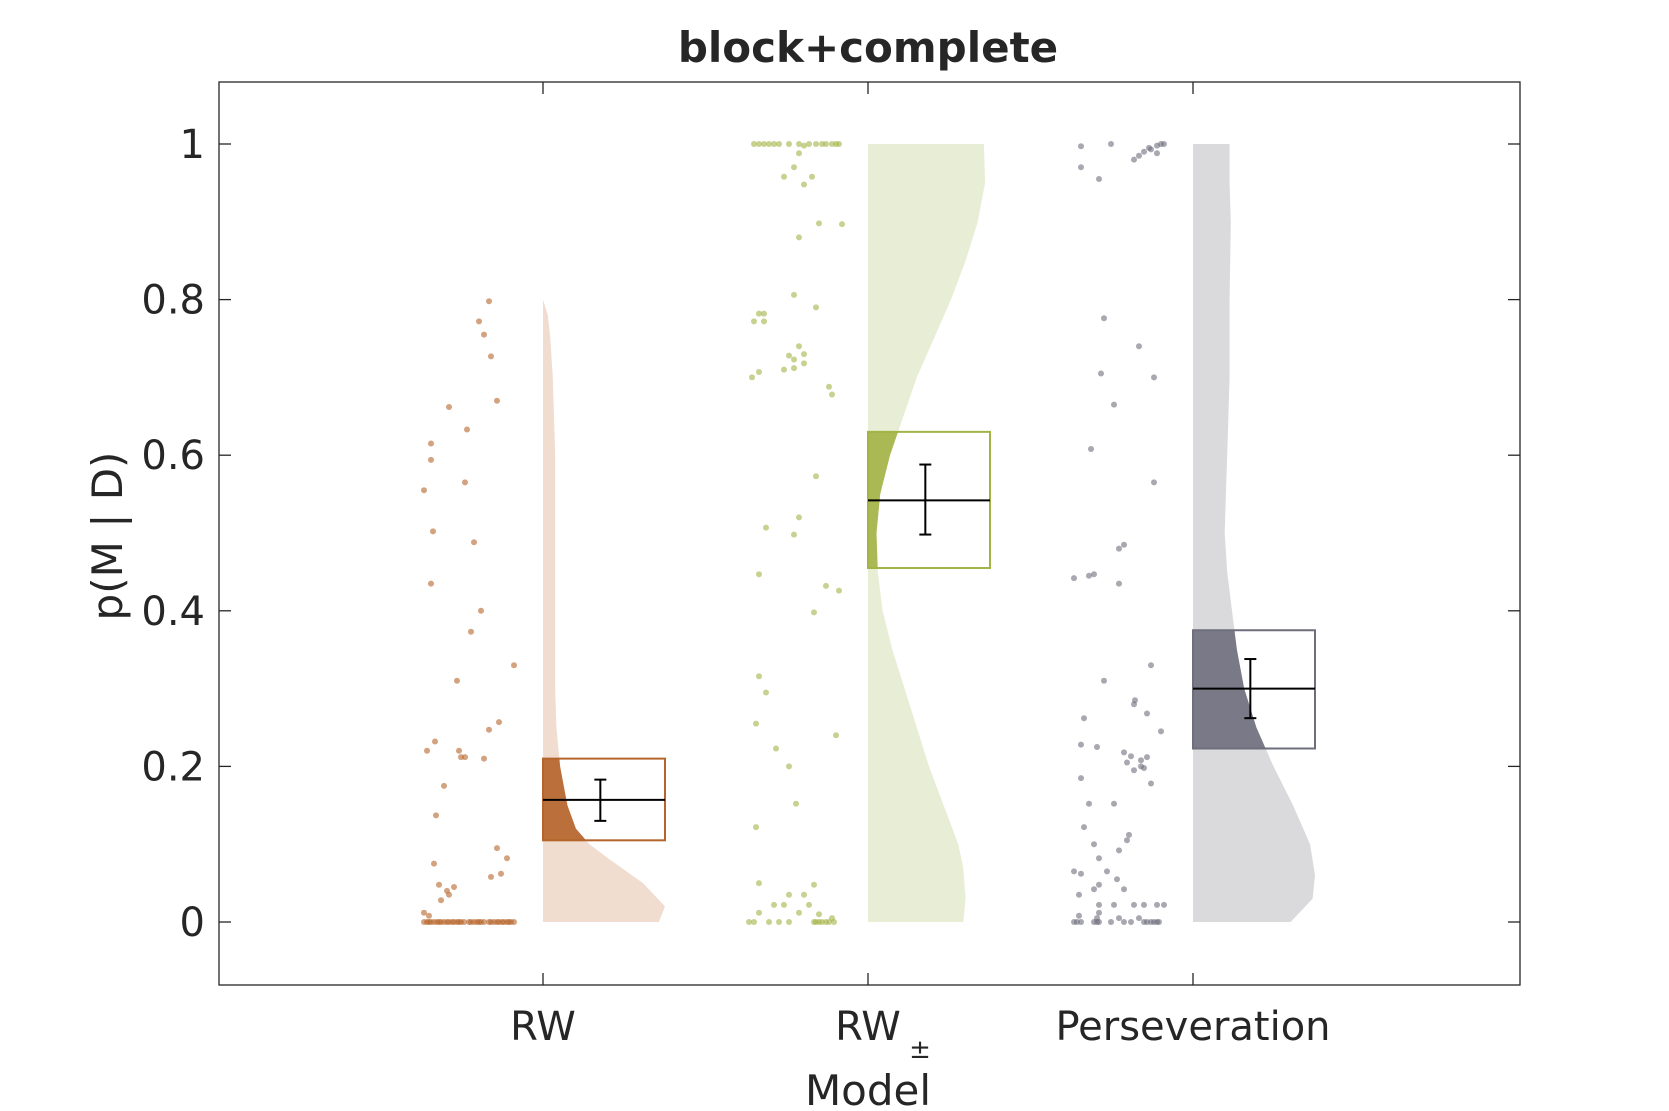 The width and height of the screenshot is (1669, 1111). What do you see at coordinates (192, 145) in the screenshot?
I see `y-tick-label: 1` at bounding box center [192, 145].